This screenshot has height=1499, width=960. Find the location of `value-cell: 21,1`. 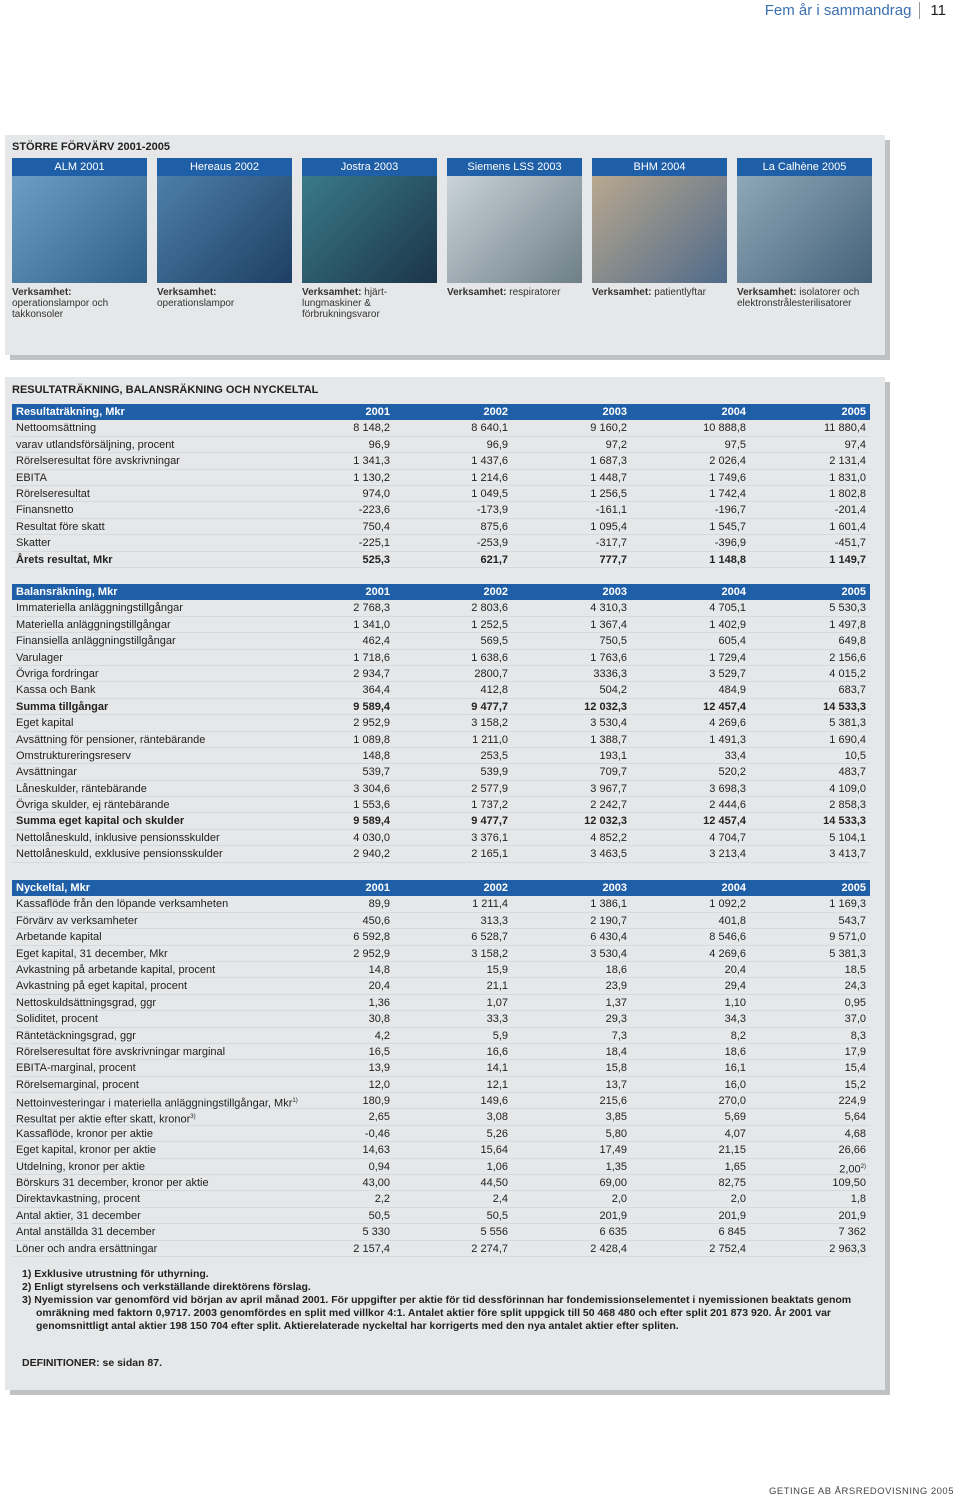

value-cell: 21,1 is located at coordinates (497, 986).